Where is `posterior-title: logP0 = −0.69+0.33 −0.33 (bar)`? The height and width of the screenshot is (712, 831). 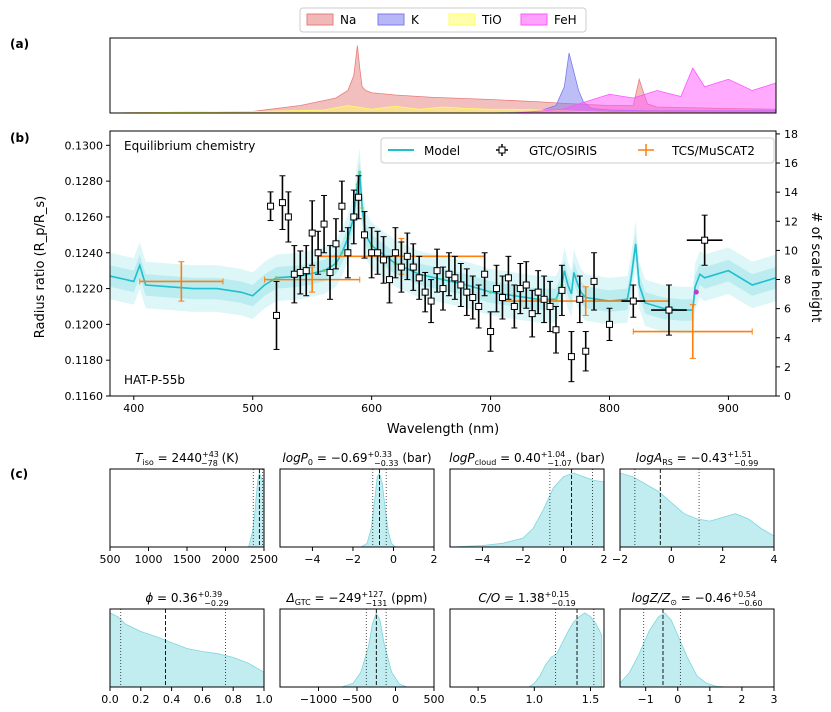
posterior-title: logP0 = −0.69+0.33 −0.33 (bar) is located at coordinates (356, 459).